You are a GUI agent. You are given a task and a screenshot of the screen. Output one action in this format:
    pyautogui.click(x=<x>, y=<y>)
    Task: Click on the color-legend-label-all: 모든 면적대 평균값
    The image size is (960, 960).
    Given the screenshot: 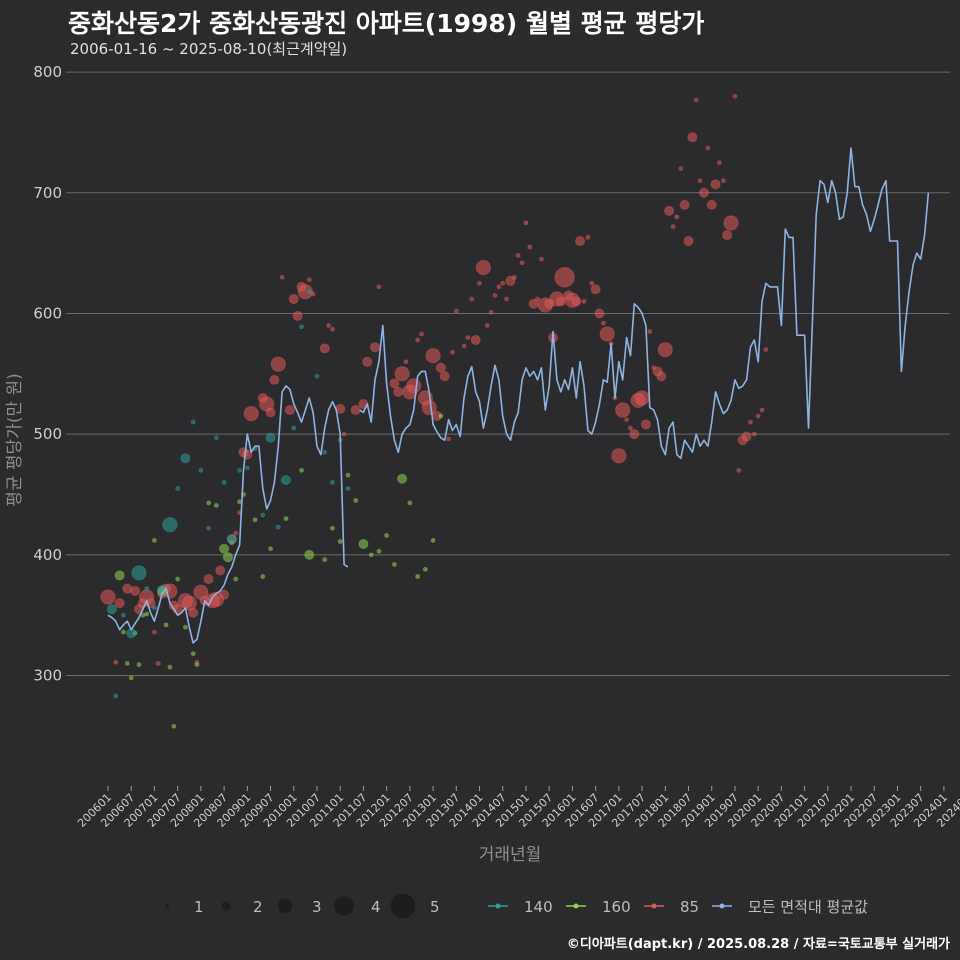 What is the action you would take?
    pyautogui.click(x=808, y=907)
    